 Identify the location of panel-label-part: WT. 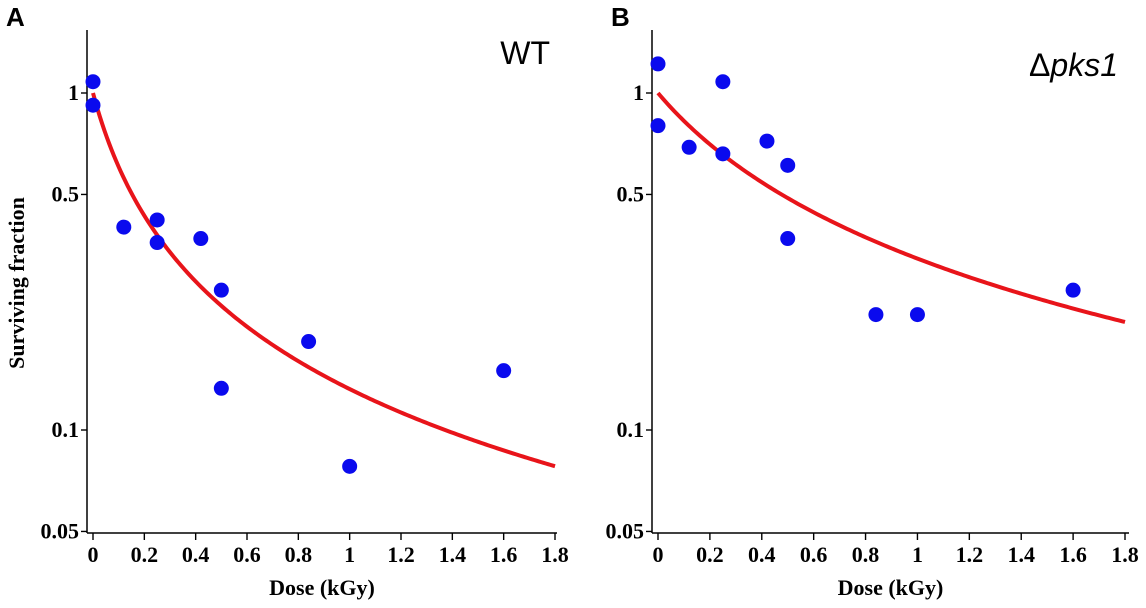
(525, 53).